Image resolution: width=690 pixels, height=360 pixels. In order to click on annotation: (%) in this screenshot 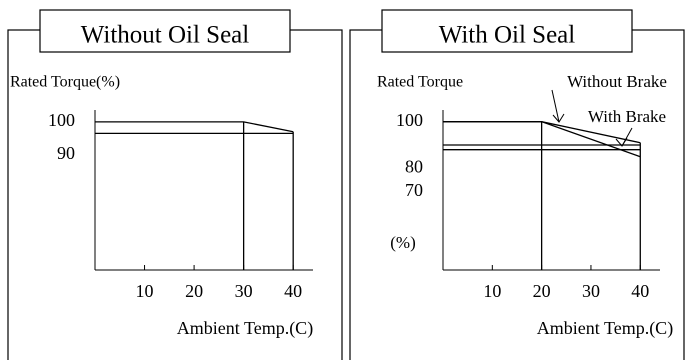, I will do `click(402, 242)`.